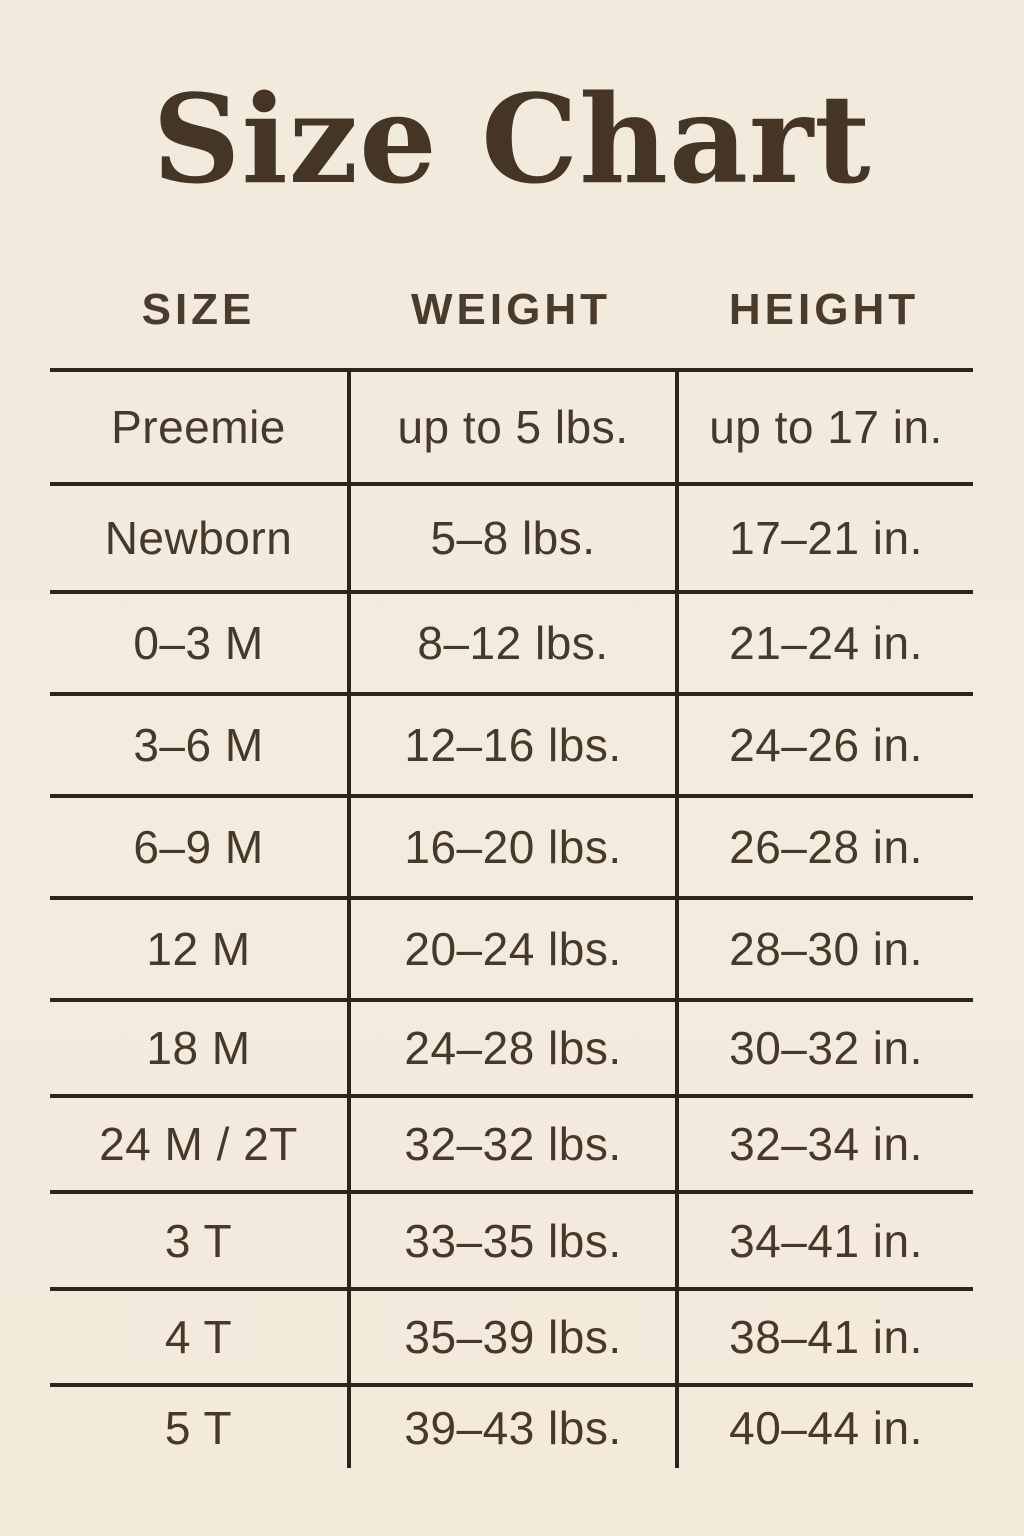  I want to click on cell-height: 17–21 in., so click(824, 538).